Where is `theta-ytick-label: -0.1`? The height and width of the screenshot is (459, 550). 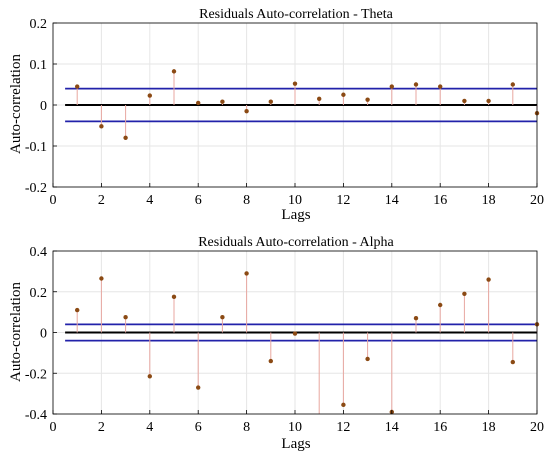 theta-ytick-label: -0.1 is located at coordinates (36, 147).